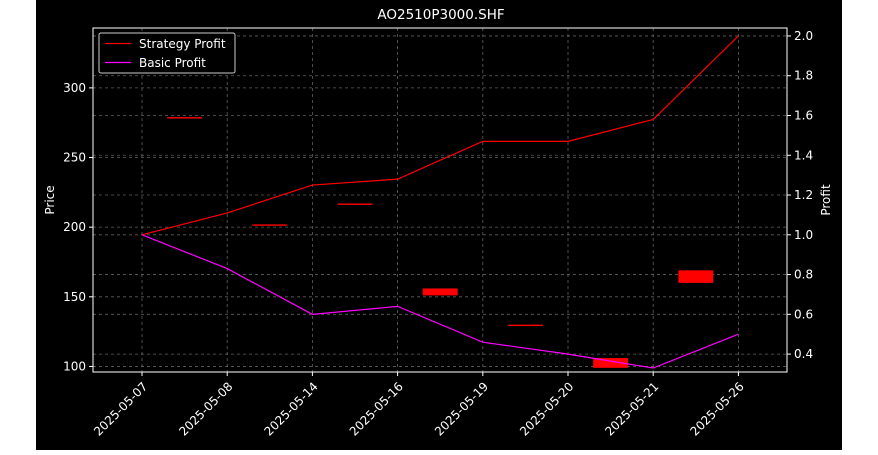 The height and width of the screenshot is (455, 878). I want to click on legend-label-strategy-profit: Strategy Profit, so click(182, 44).